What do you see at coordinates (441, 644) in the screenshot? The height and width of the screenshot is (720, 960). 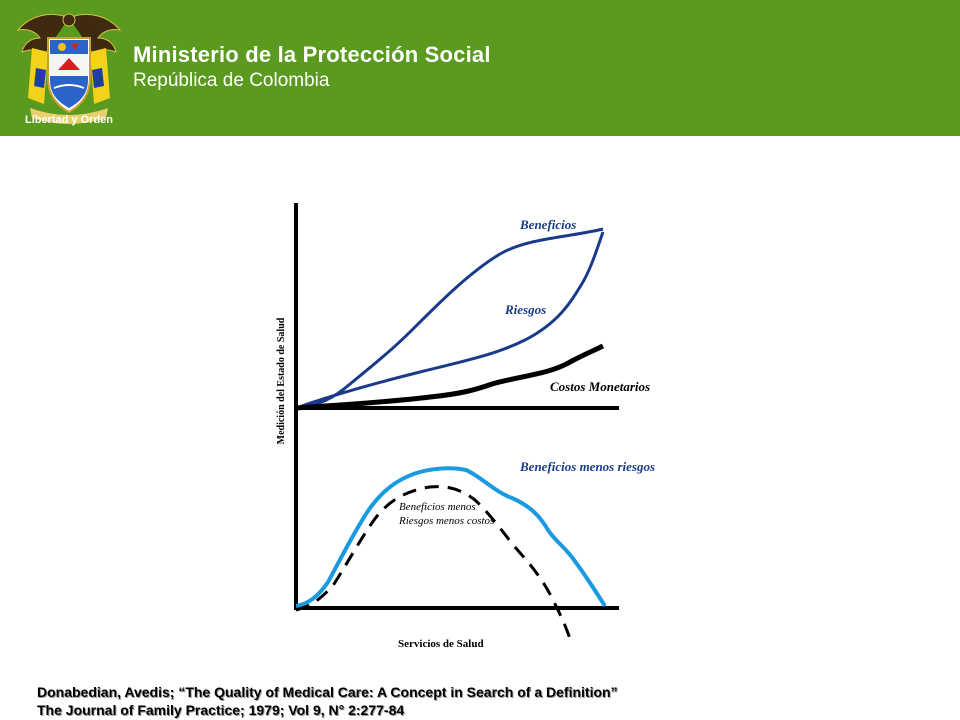 I see `x-axis-label: Servicios de Salud` at bounding box center [441, 644].